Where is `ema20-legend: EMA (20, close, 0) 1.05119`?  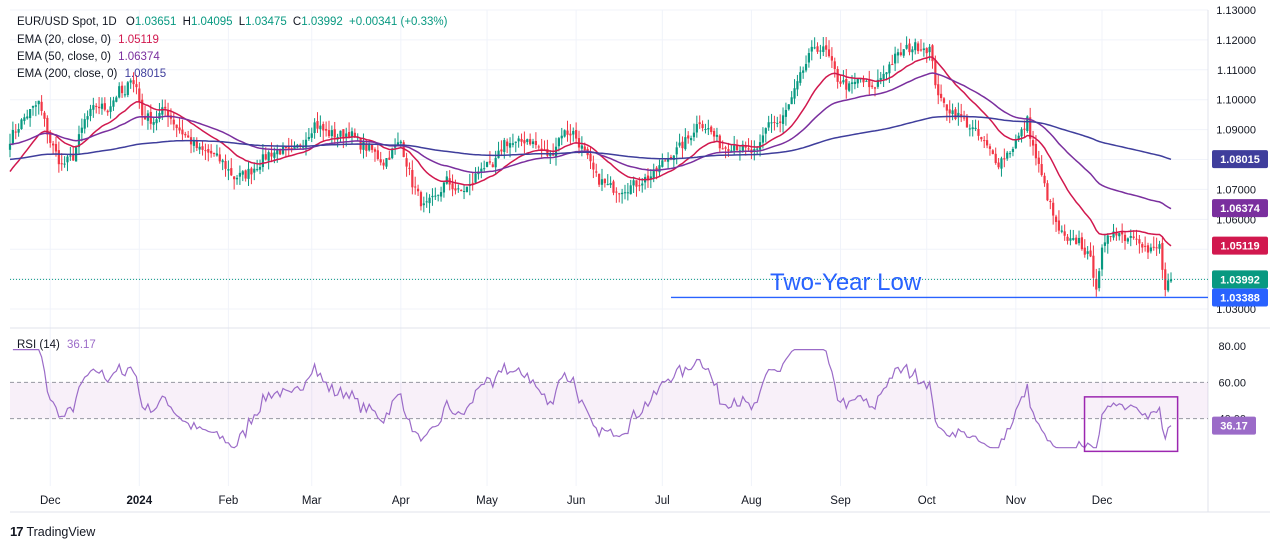 ema20-legend: EMA (20, close, 0) 1.05119 is located at coordinates (88, 40).